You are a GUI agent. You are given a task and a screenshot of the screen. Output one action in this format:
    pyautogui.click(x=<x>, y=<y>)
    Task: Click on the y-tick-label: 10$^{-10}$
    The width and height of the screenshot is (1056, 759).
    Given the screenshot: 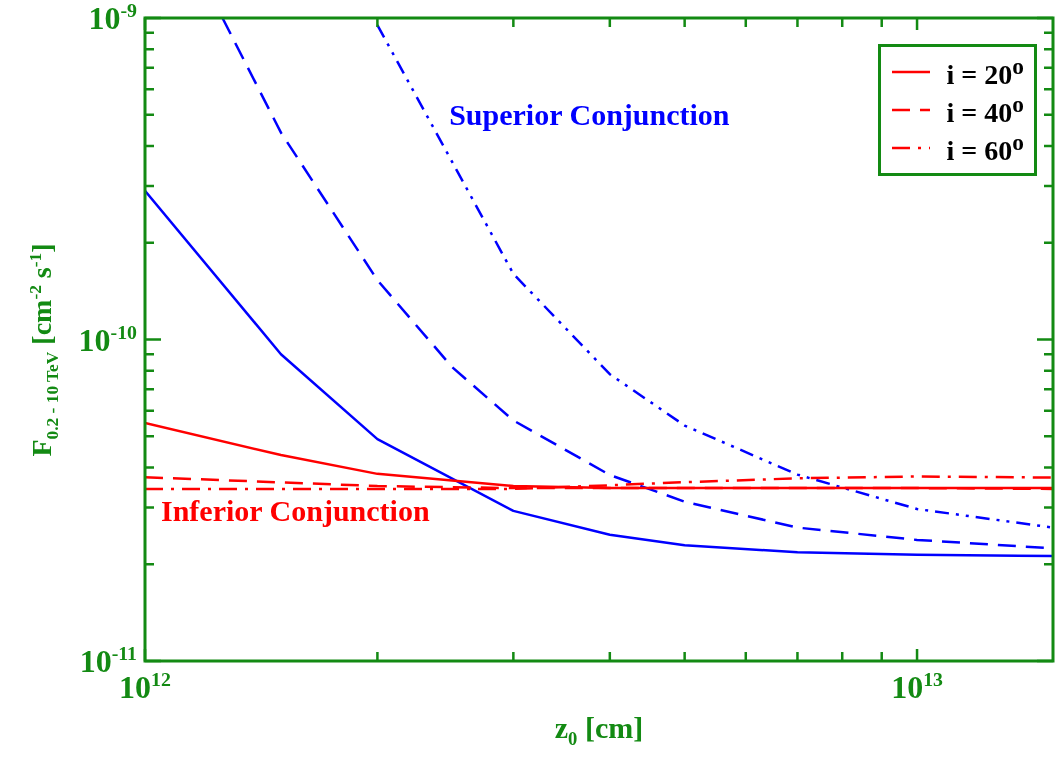 What is the action you would take?
    pyautogui.click(x=107, y=339)
    